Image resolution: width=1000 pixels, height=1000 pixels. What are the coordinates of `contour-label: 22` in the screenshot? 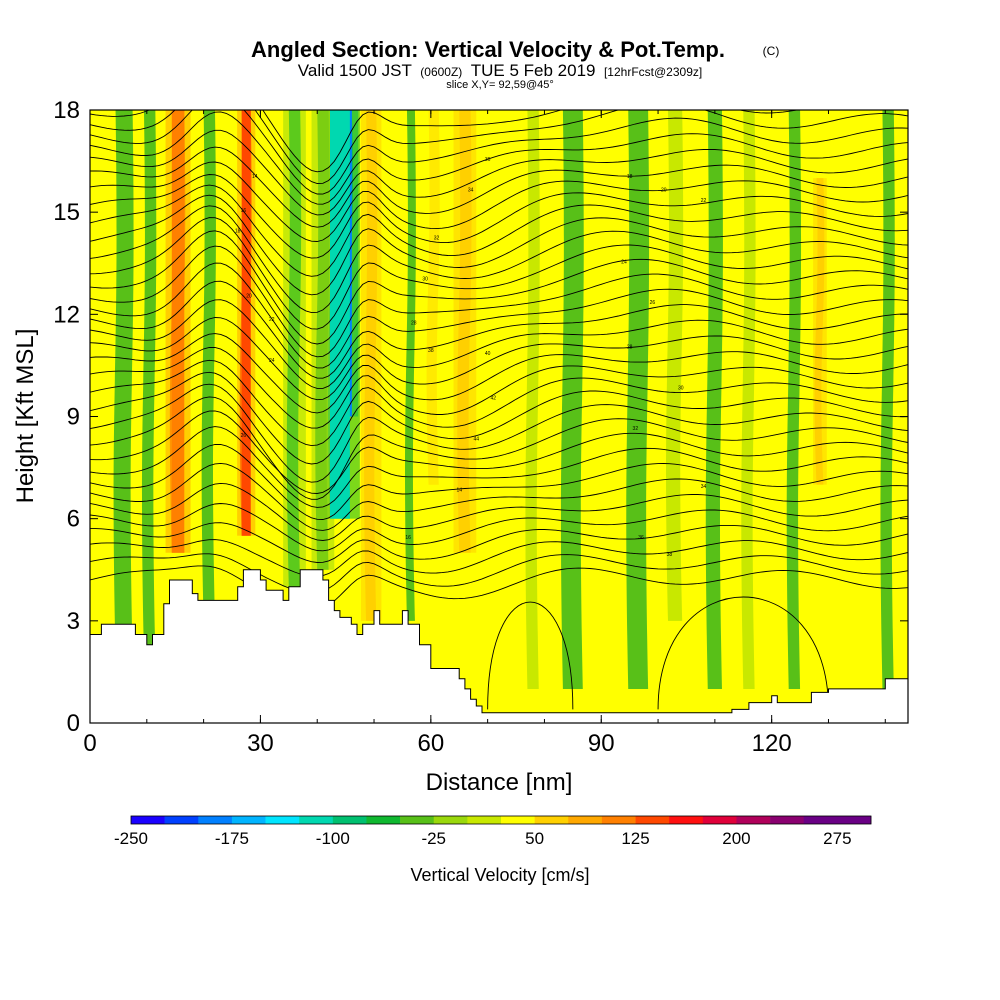 It's located at (272, 320).